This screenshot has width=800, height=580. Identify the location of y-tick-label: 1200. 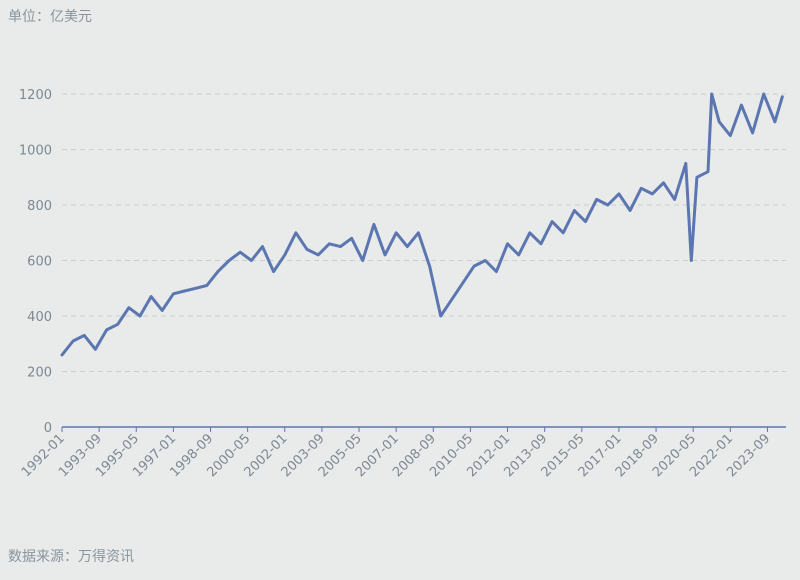
(35, 95).